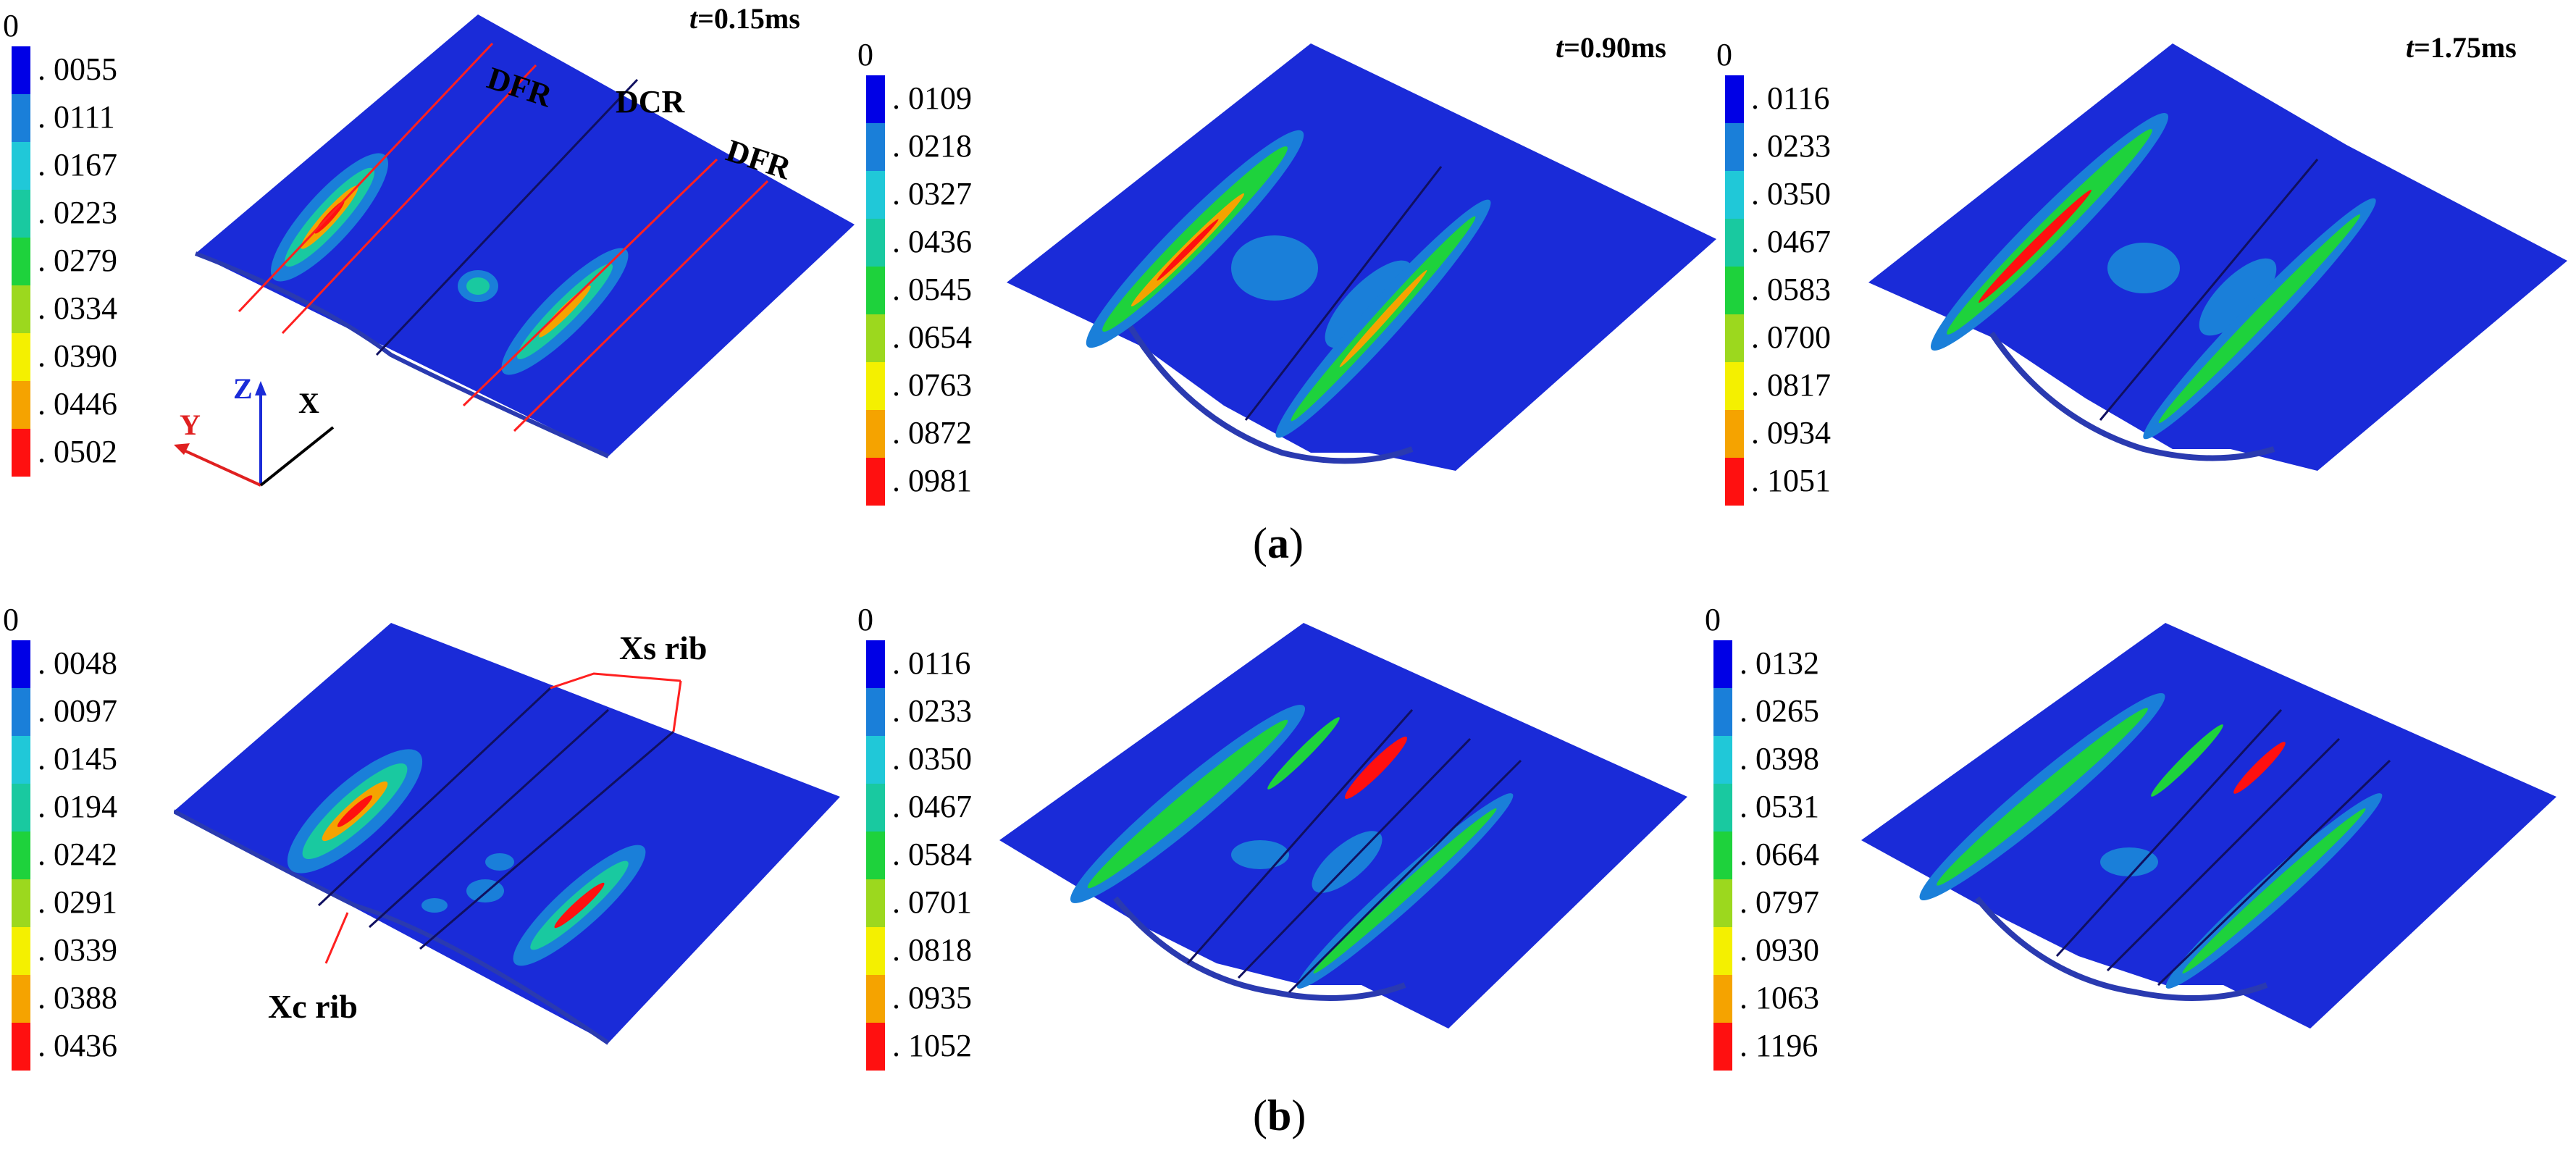 This screenshot has width=2576, height=1156. Describe the element at coordinates (1779, 807) in the screenshot. I see `legend-label: . 0531` at that location.